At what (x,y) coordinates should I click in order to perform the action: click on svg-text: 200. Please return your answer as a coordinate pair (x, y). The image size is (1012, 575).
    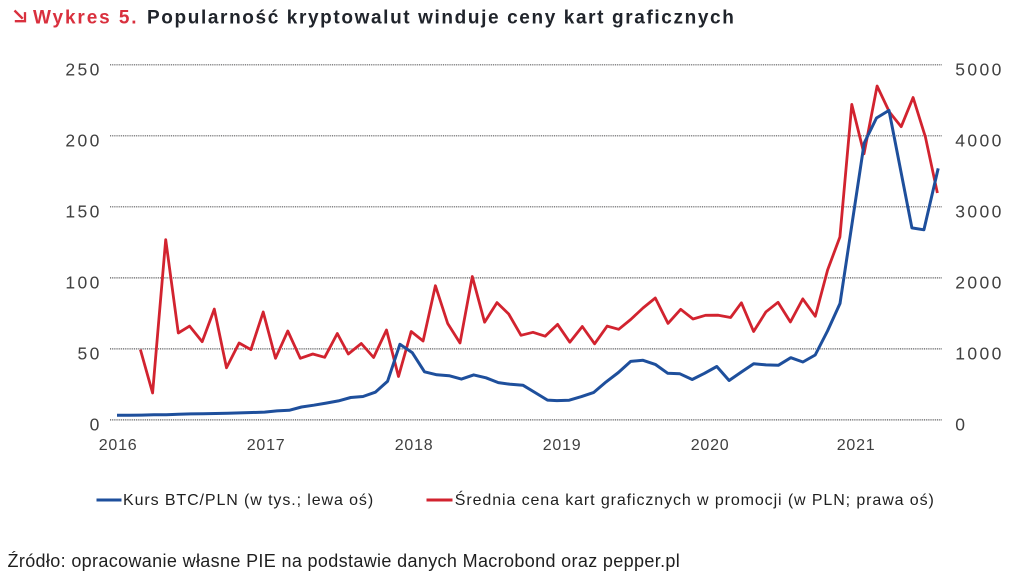
    Looking at the image, I should click on (83, 140).